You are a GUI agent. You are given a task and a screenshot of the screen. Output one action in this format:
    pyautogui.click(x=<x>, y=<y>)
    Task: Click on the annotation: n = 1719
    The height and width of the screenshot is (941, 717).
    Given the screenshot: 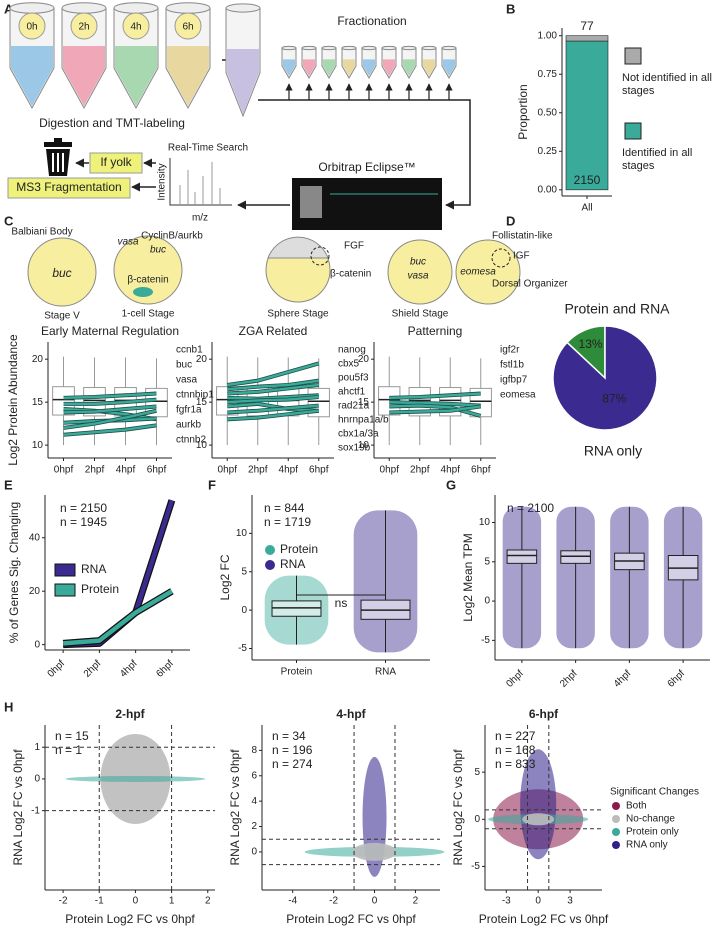 What is the action you would take?
    pyautogui.click(x=287, y=522)
    